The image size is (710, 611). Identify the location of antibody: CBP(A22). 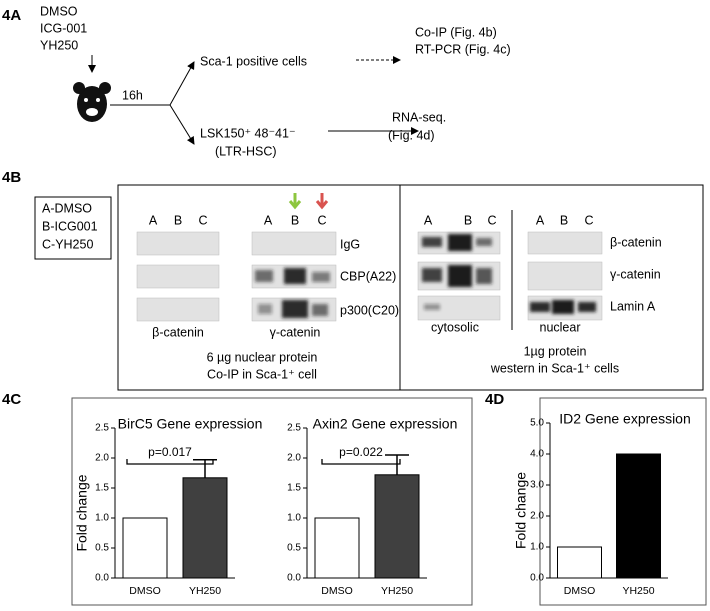
(368, 276).